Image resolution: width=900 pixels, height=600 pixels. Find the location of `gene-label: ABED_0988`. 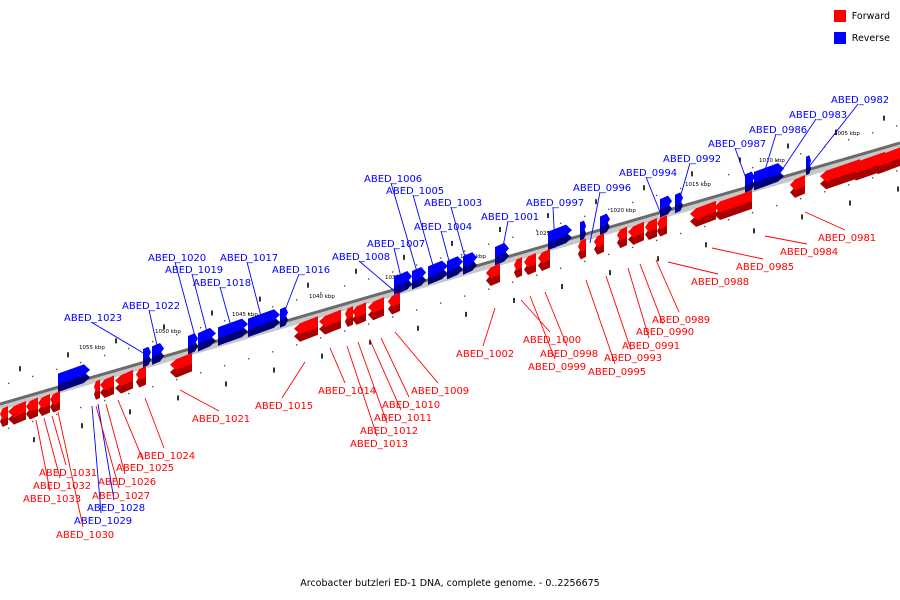

gene-label: ABED_0988 is located at coordinates (720, 282).